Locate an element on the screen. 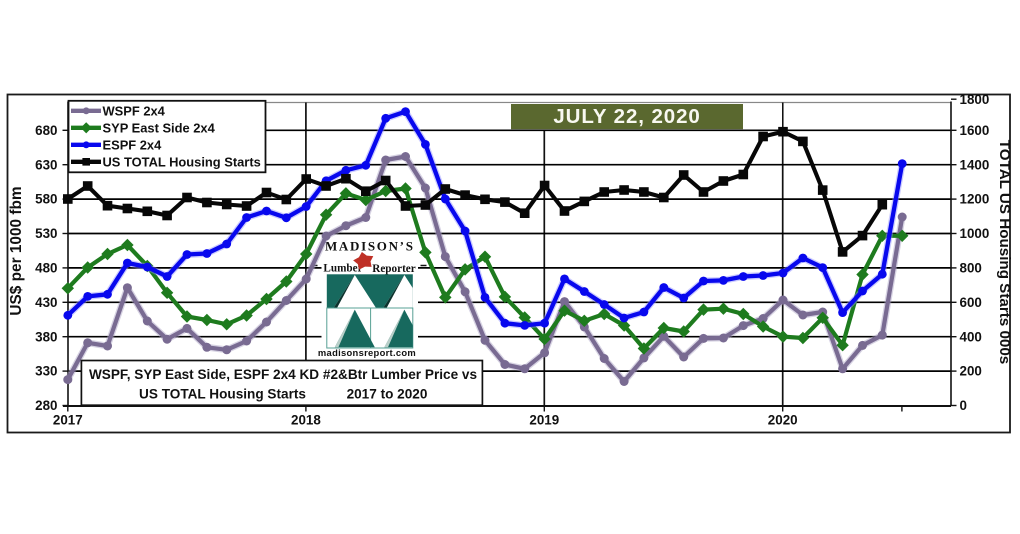  svg-text: 1200 is located at coordinates (975, 199).